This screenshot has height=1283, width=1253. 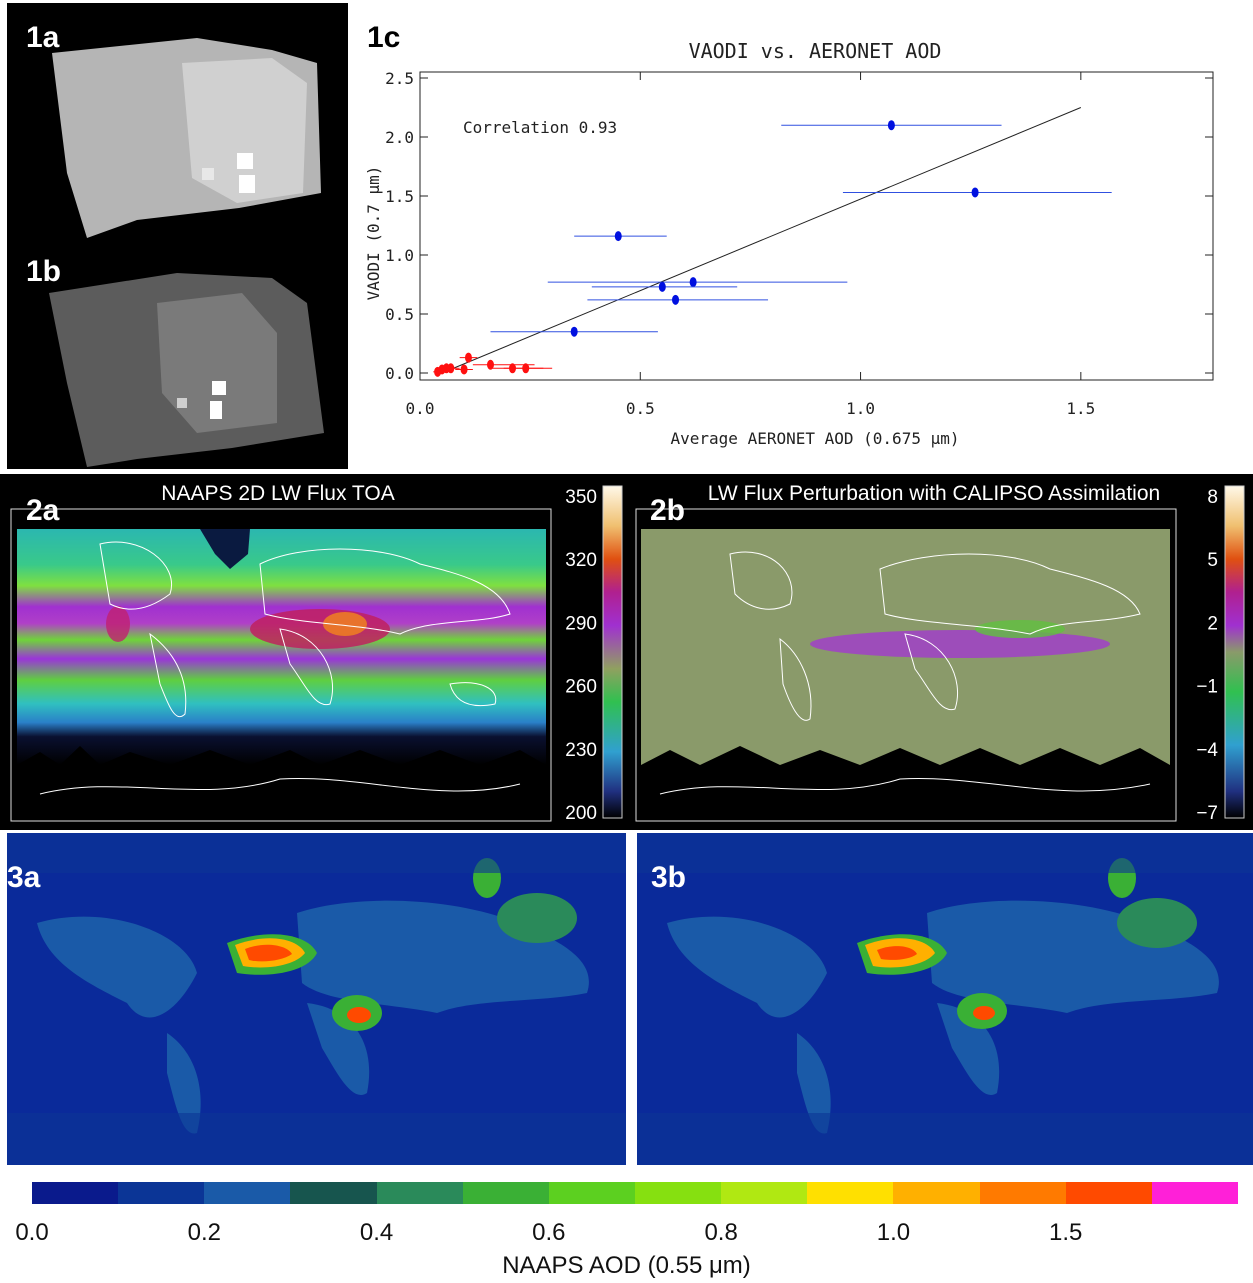 I want to click on map-2a-sahara, so click(x=320, y=629).